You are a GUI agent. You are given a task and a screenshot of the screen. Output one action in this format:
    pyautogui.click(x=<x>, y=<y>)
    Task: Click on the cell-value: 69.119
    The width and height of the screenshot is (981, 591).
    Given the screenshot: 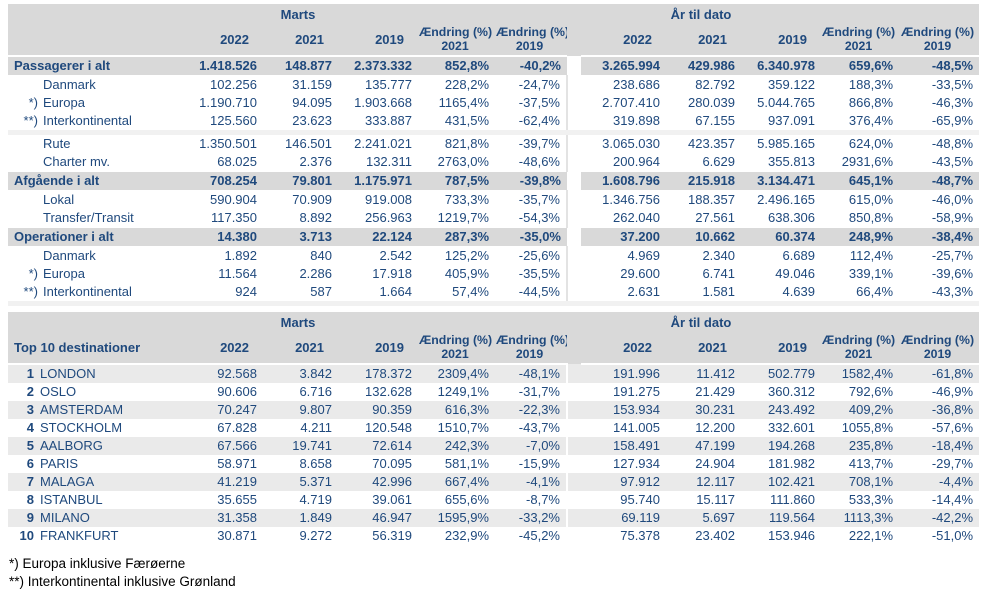 What is the action you would take?
    pyautogui.click(x=623, y=518)
    